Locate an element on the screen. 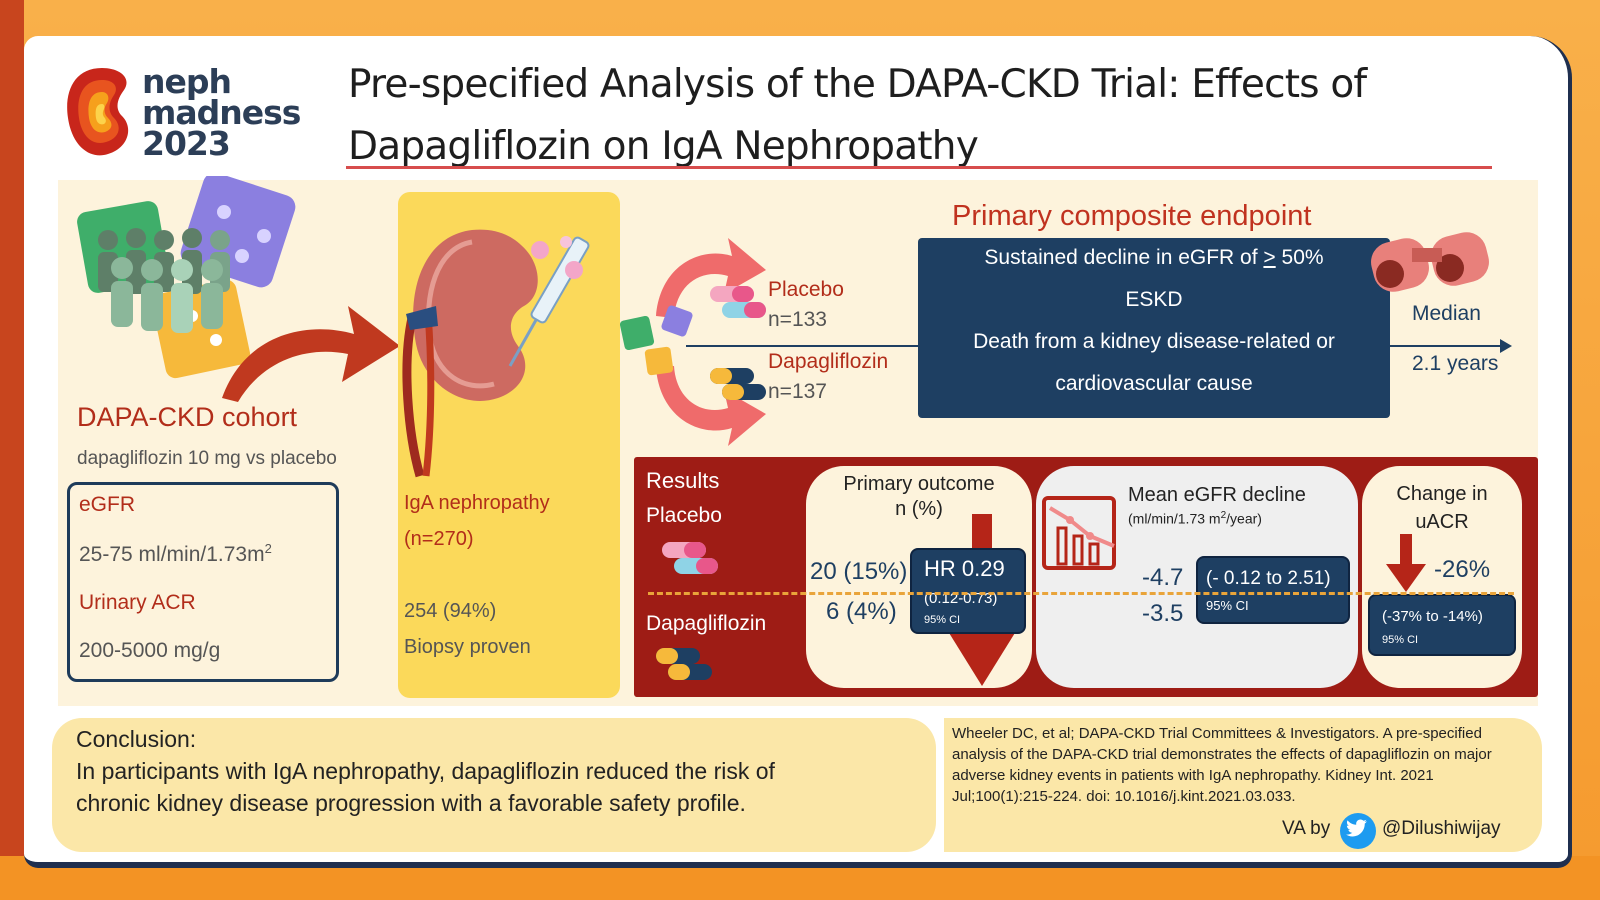 This screenshot has width=1600, height=900. egfr-range: 25-75 ml/min/1.73m2 is located at coordinates (175, 554).